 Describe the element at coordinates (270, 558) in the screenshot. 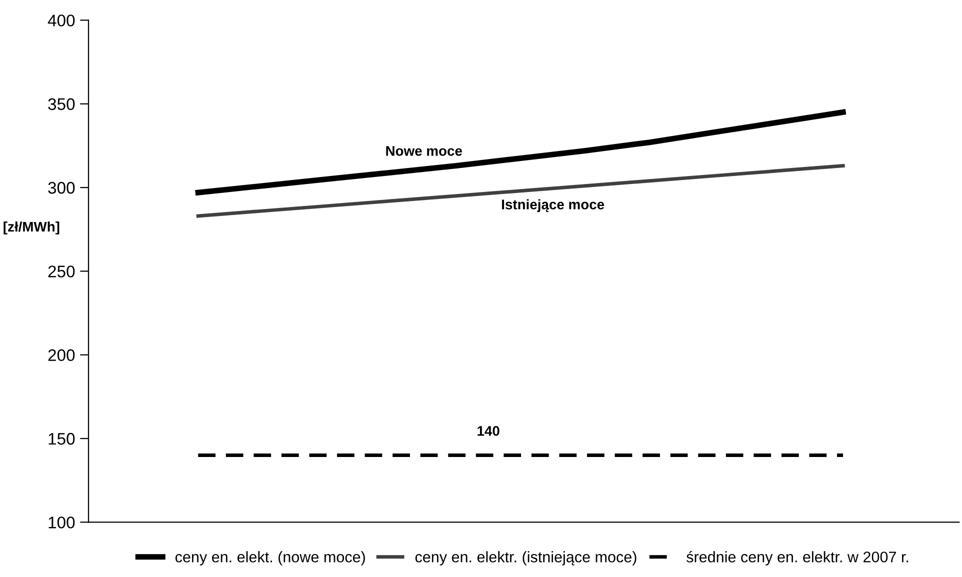

I see `legend-label: ceny en. elekt. (nowe moce)` at that location.